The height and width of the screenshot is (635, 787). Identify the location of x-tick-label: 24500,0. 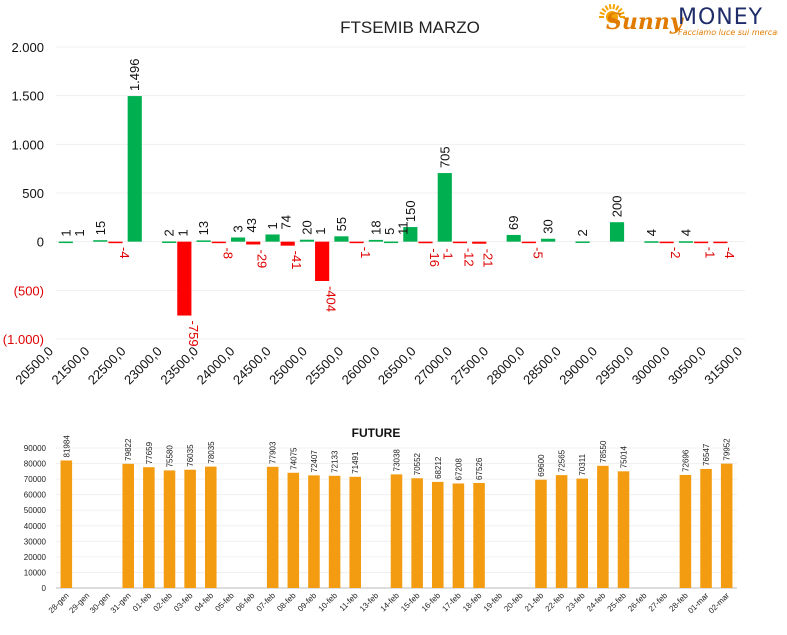
(252, 366).